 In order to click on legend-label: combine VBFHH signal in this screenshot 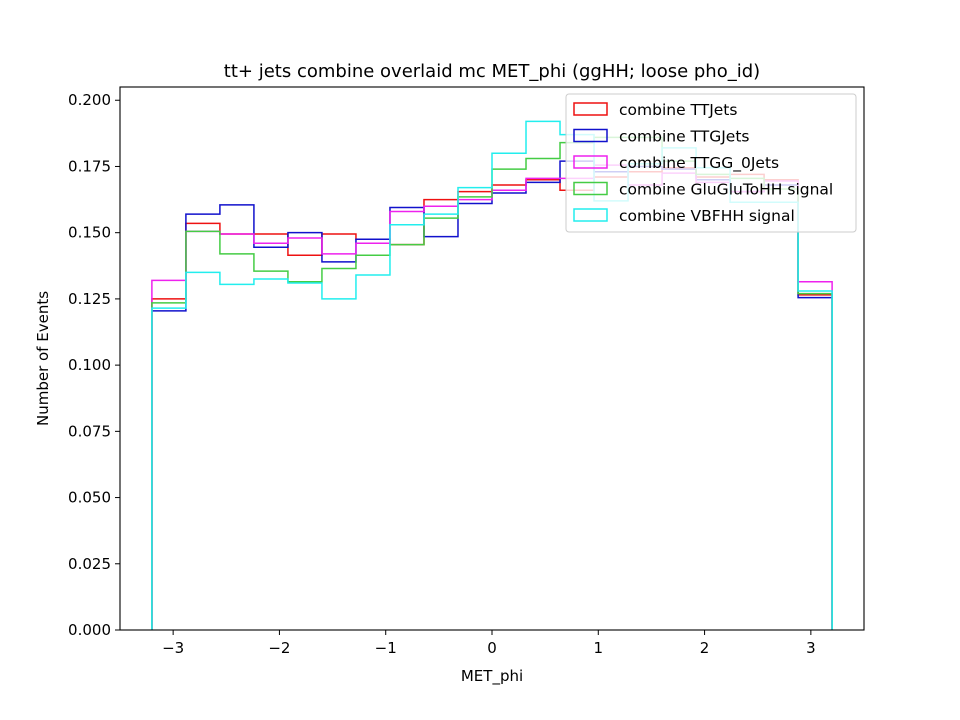, I will do `click(707, 216)`.